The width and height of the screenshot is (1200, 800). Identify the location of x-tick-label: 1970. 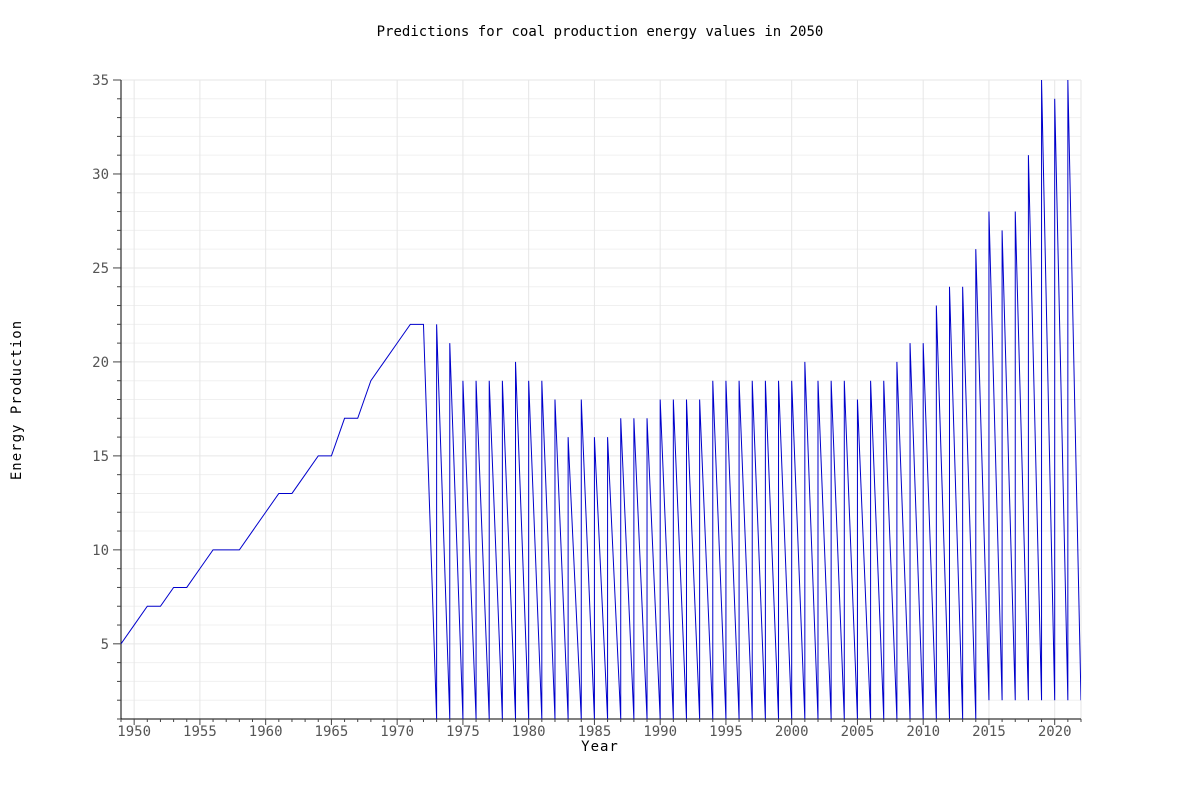
(397, 732).